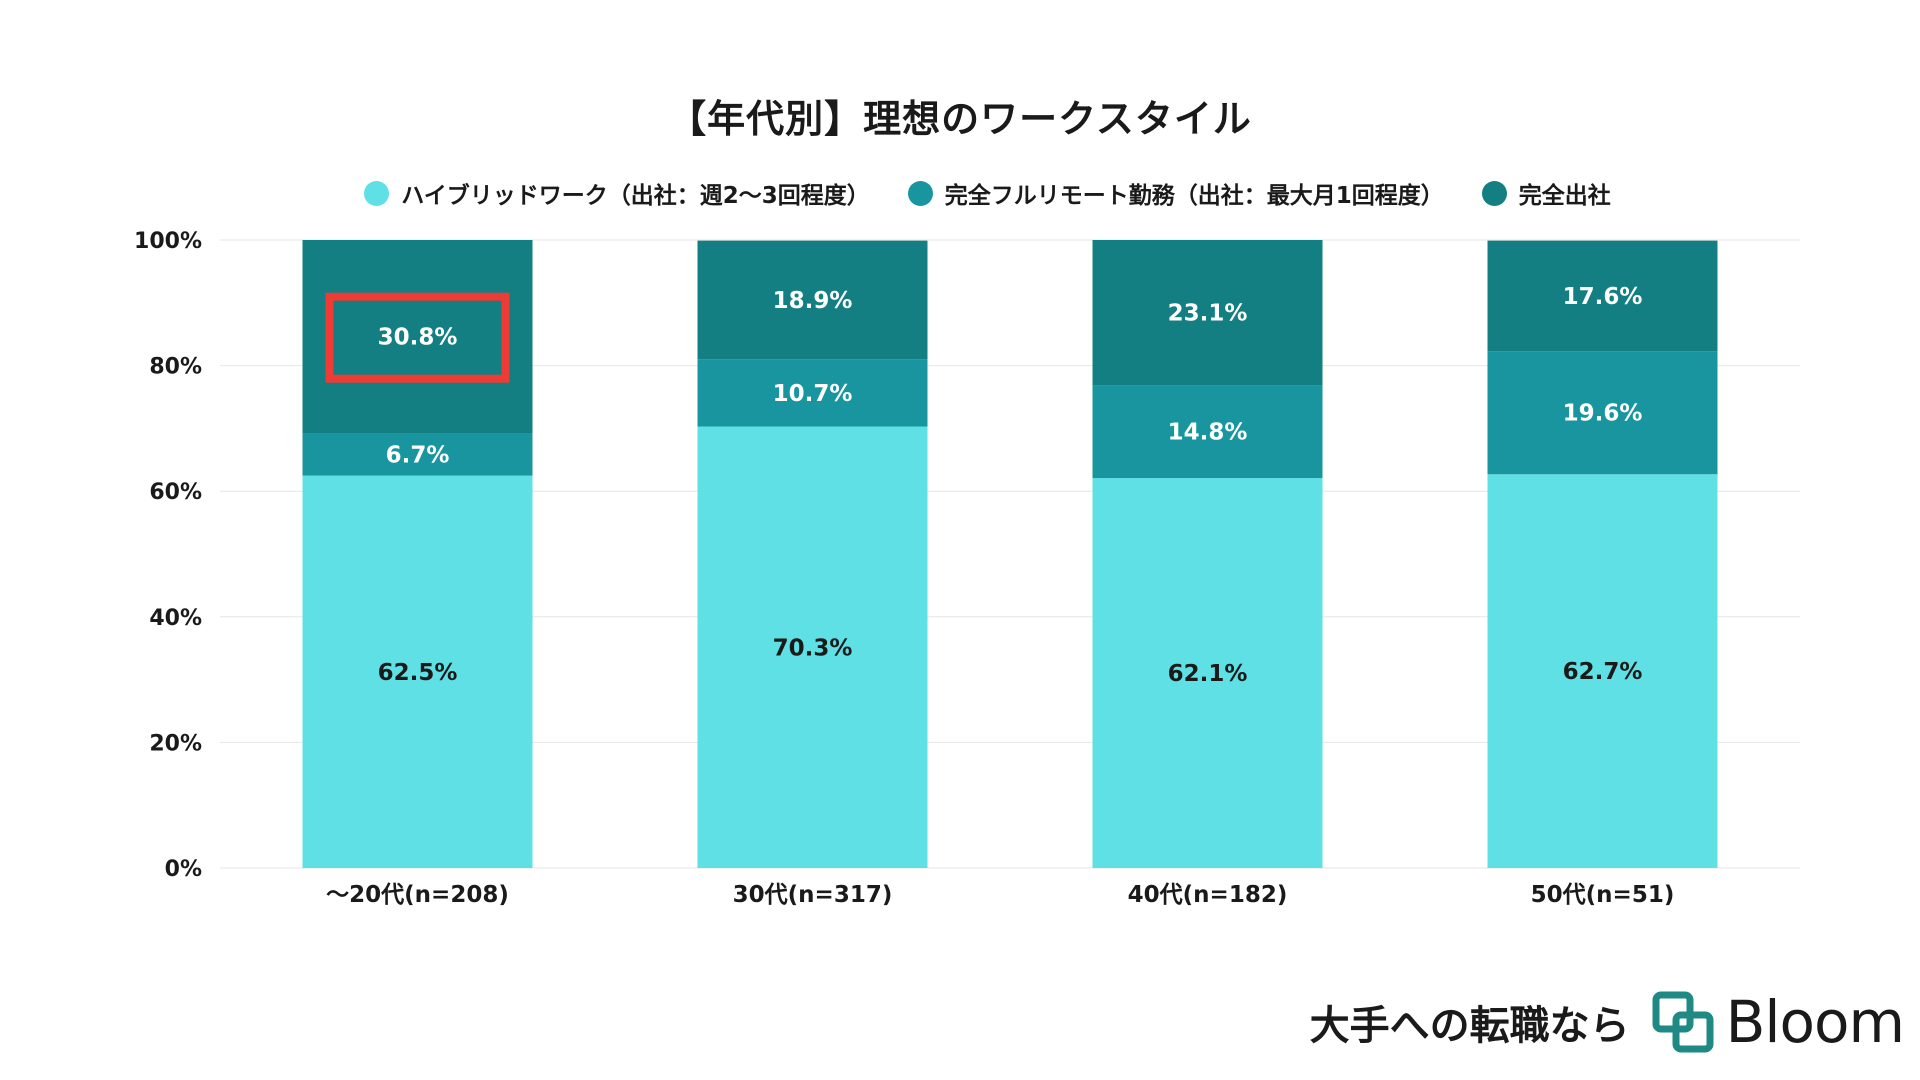  I want to click on highlight-box, so click(417, 337).